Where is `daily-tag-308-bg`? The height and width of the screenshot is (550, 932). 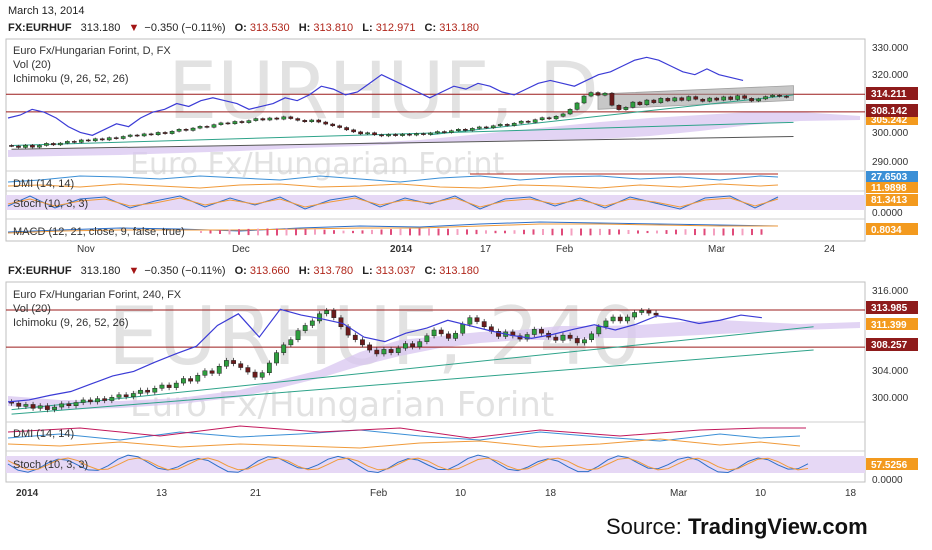 daily-tag-308-bg is located at coordinates (892, 110).